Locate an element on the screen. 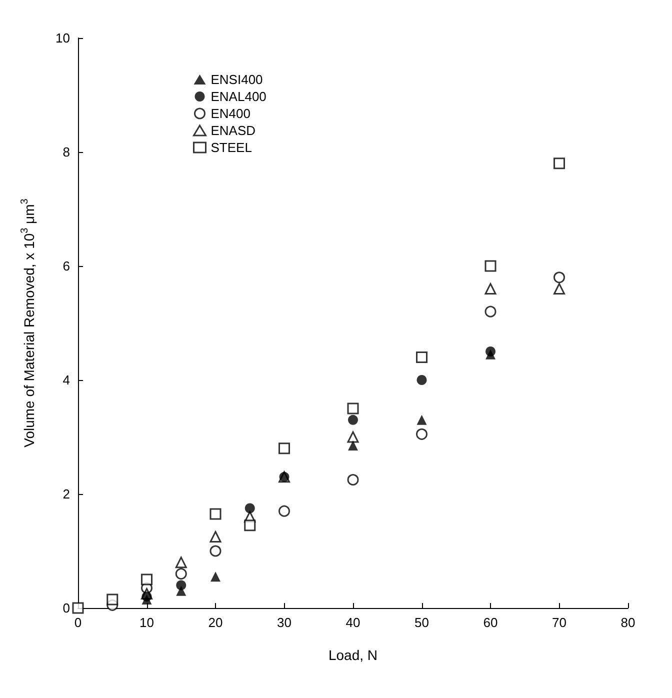 This screenshot has height=698, width=672. legend-label: ENSI400 is located at coordinates (236, 79).